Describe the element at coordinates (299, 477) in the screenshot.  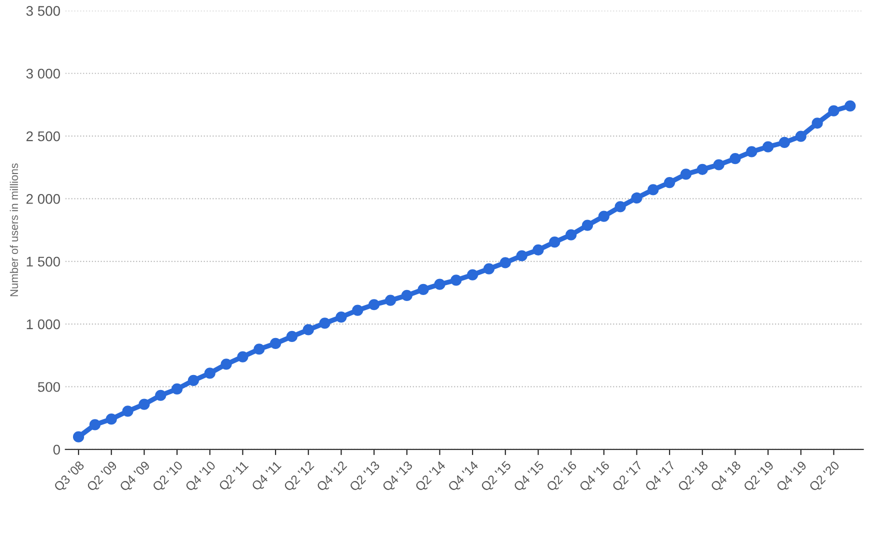
I see `x-tick-label: Q2 '12` at that location.